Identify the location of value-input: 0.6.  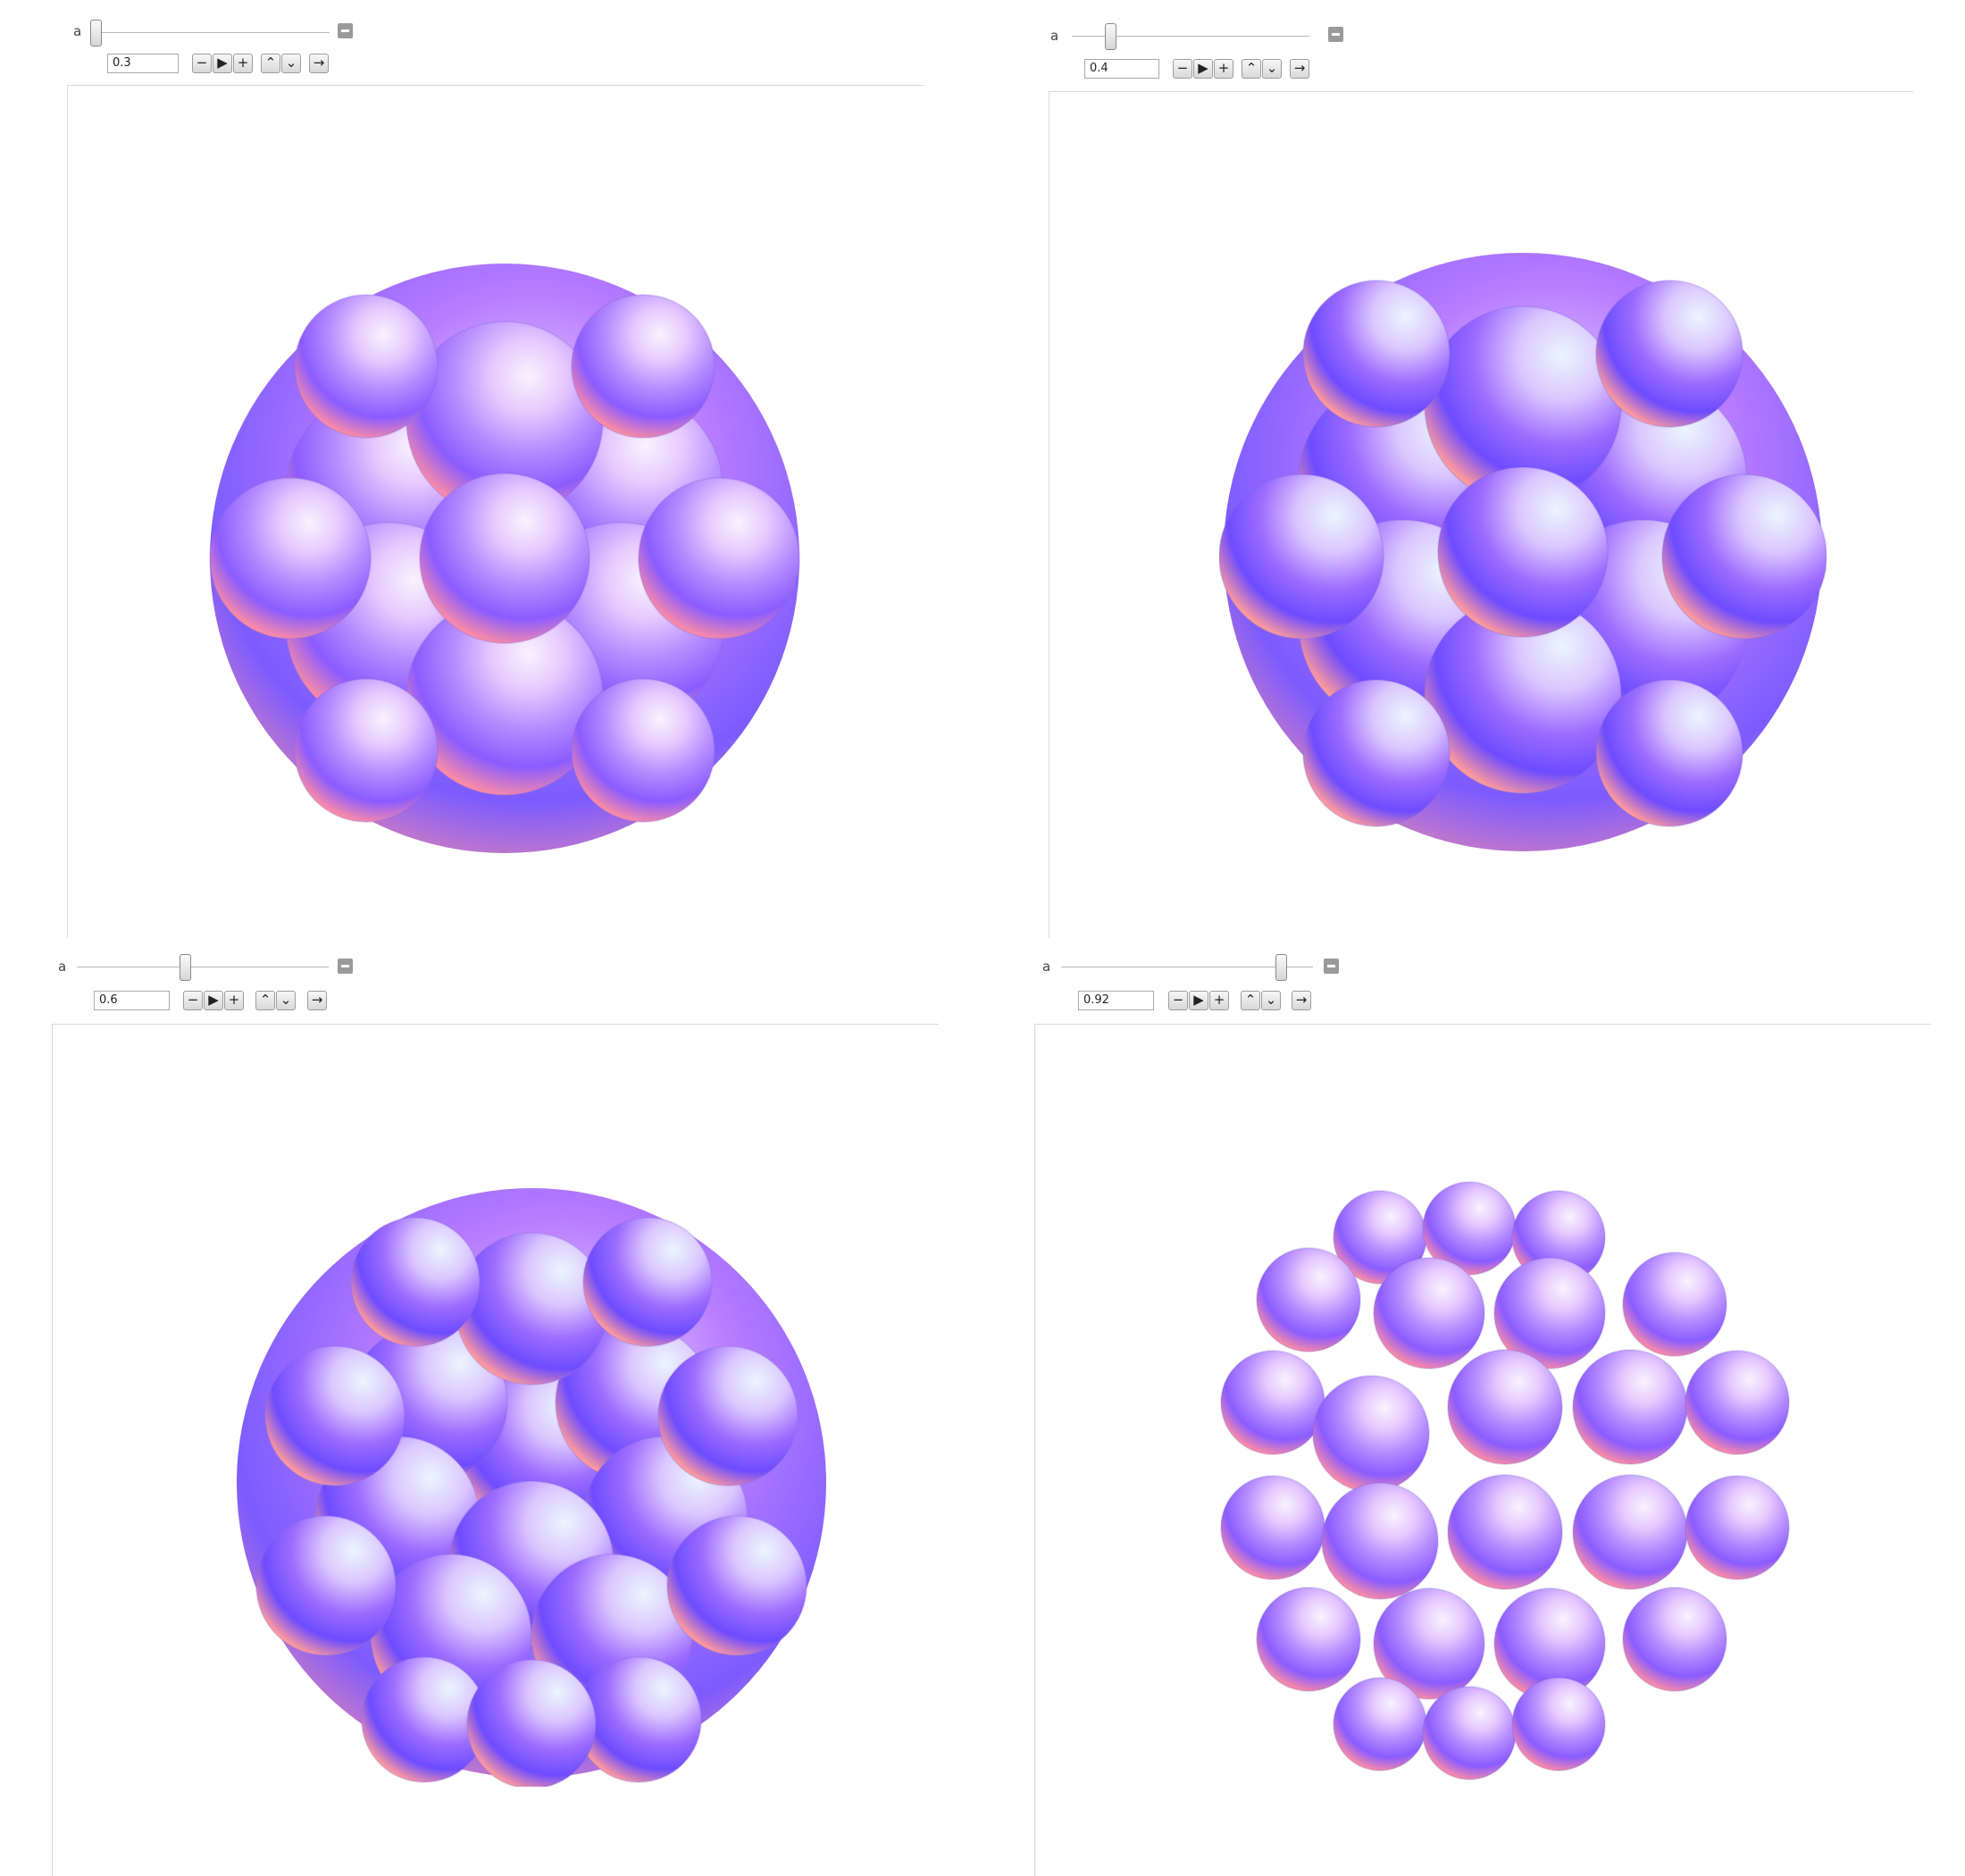
(132, 1000).